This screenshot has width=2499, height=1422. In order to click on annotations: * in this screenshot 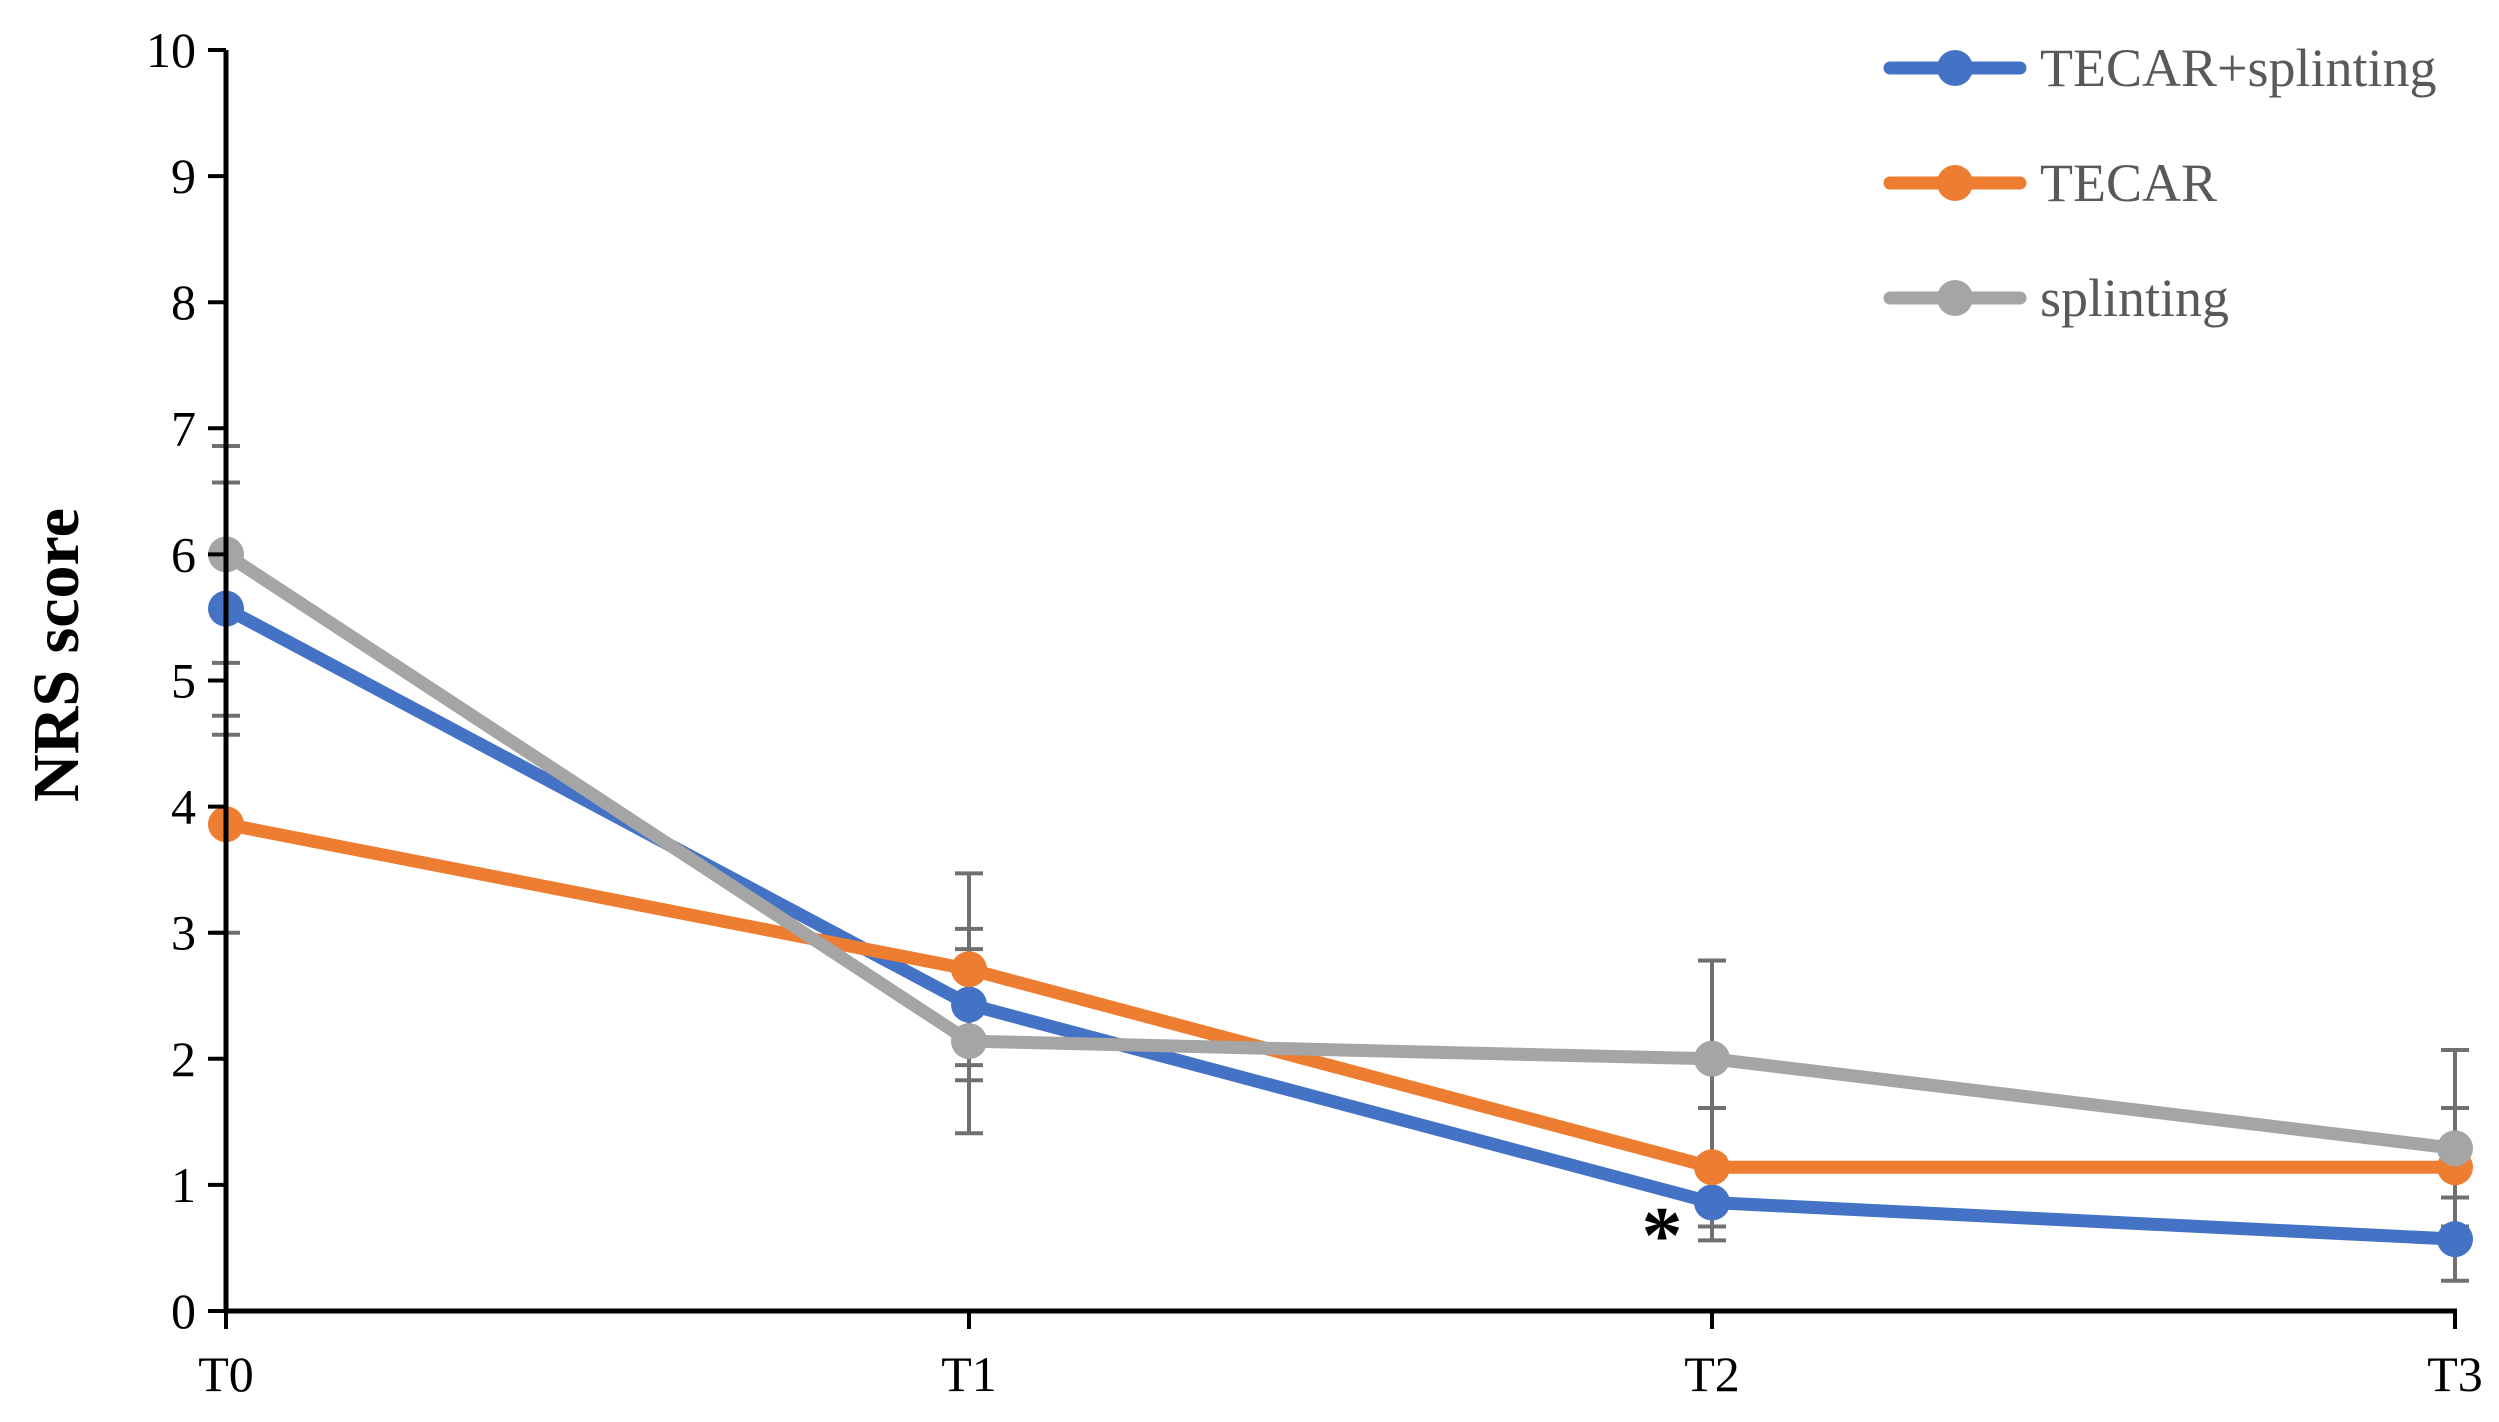, I will do `click(1662, 1235)`.